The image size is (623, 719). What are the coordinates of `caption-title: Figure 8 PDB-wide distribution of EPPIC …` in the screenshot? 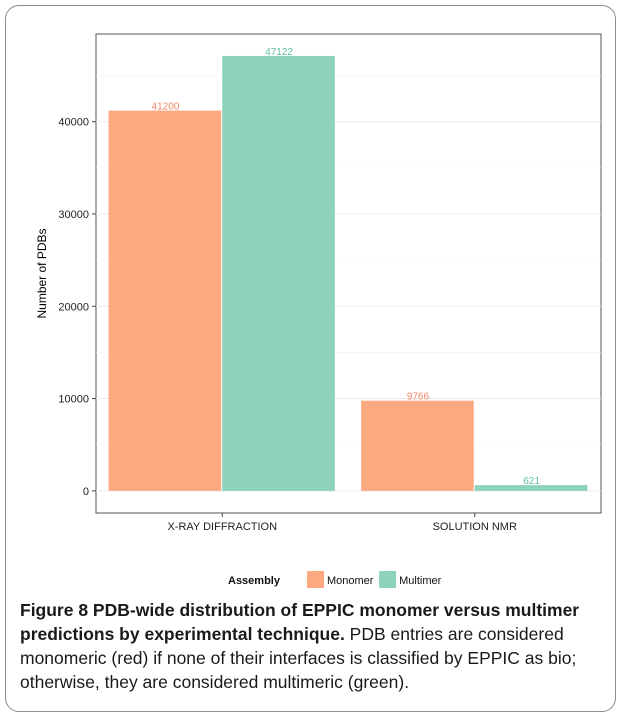 It's located at (300, 622).